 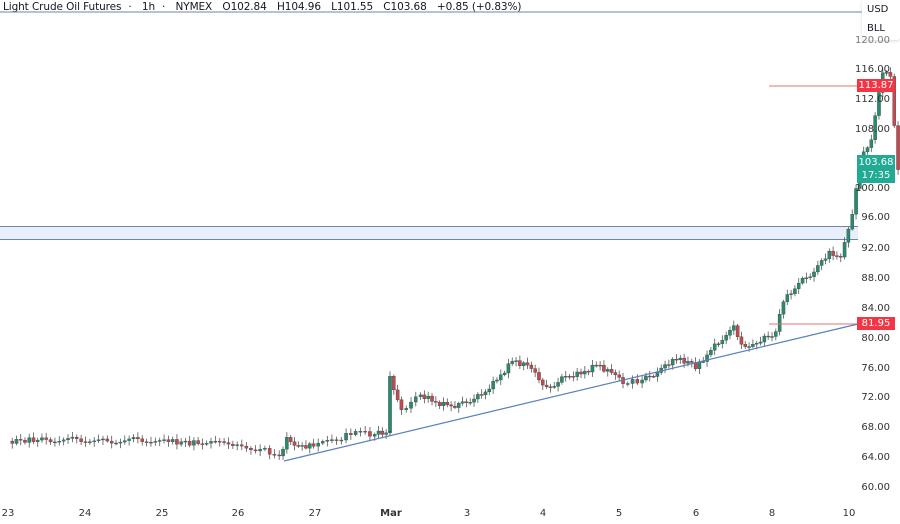 I want to click on x-tick: 27, so click(x=315, y=513).